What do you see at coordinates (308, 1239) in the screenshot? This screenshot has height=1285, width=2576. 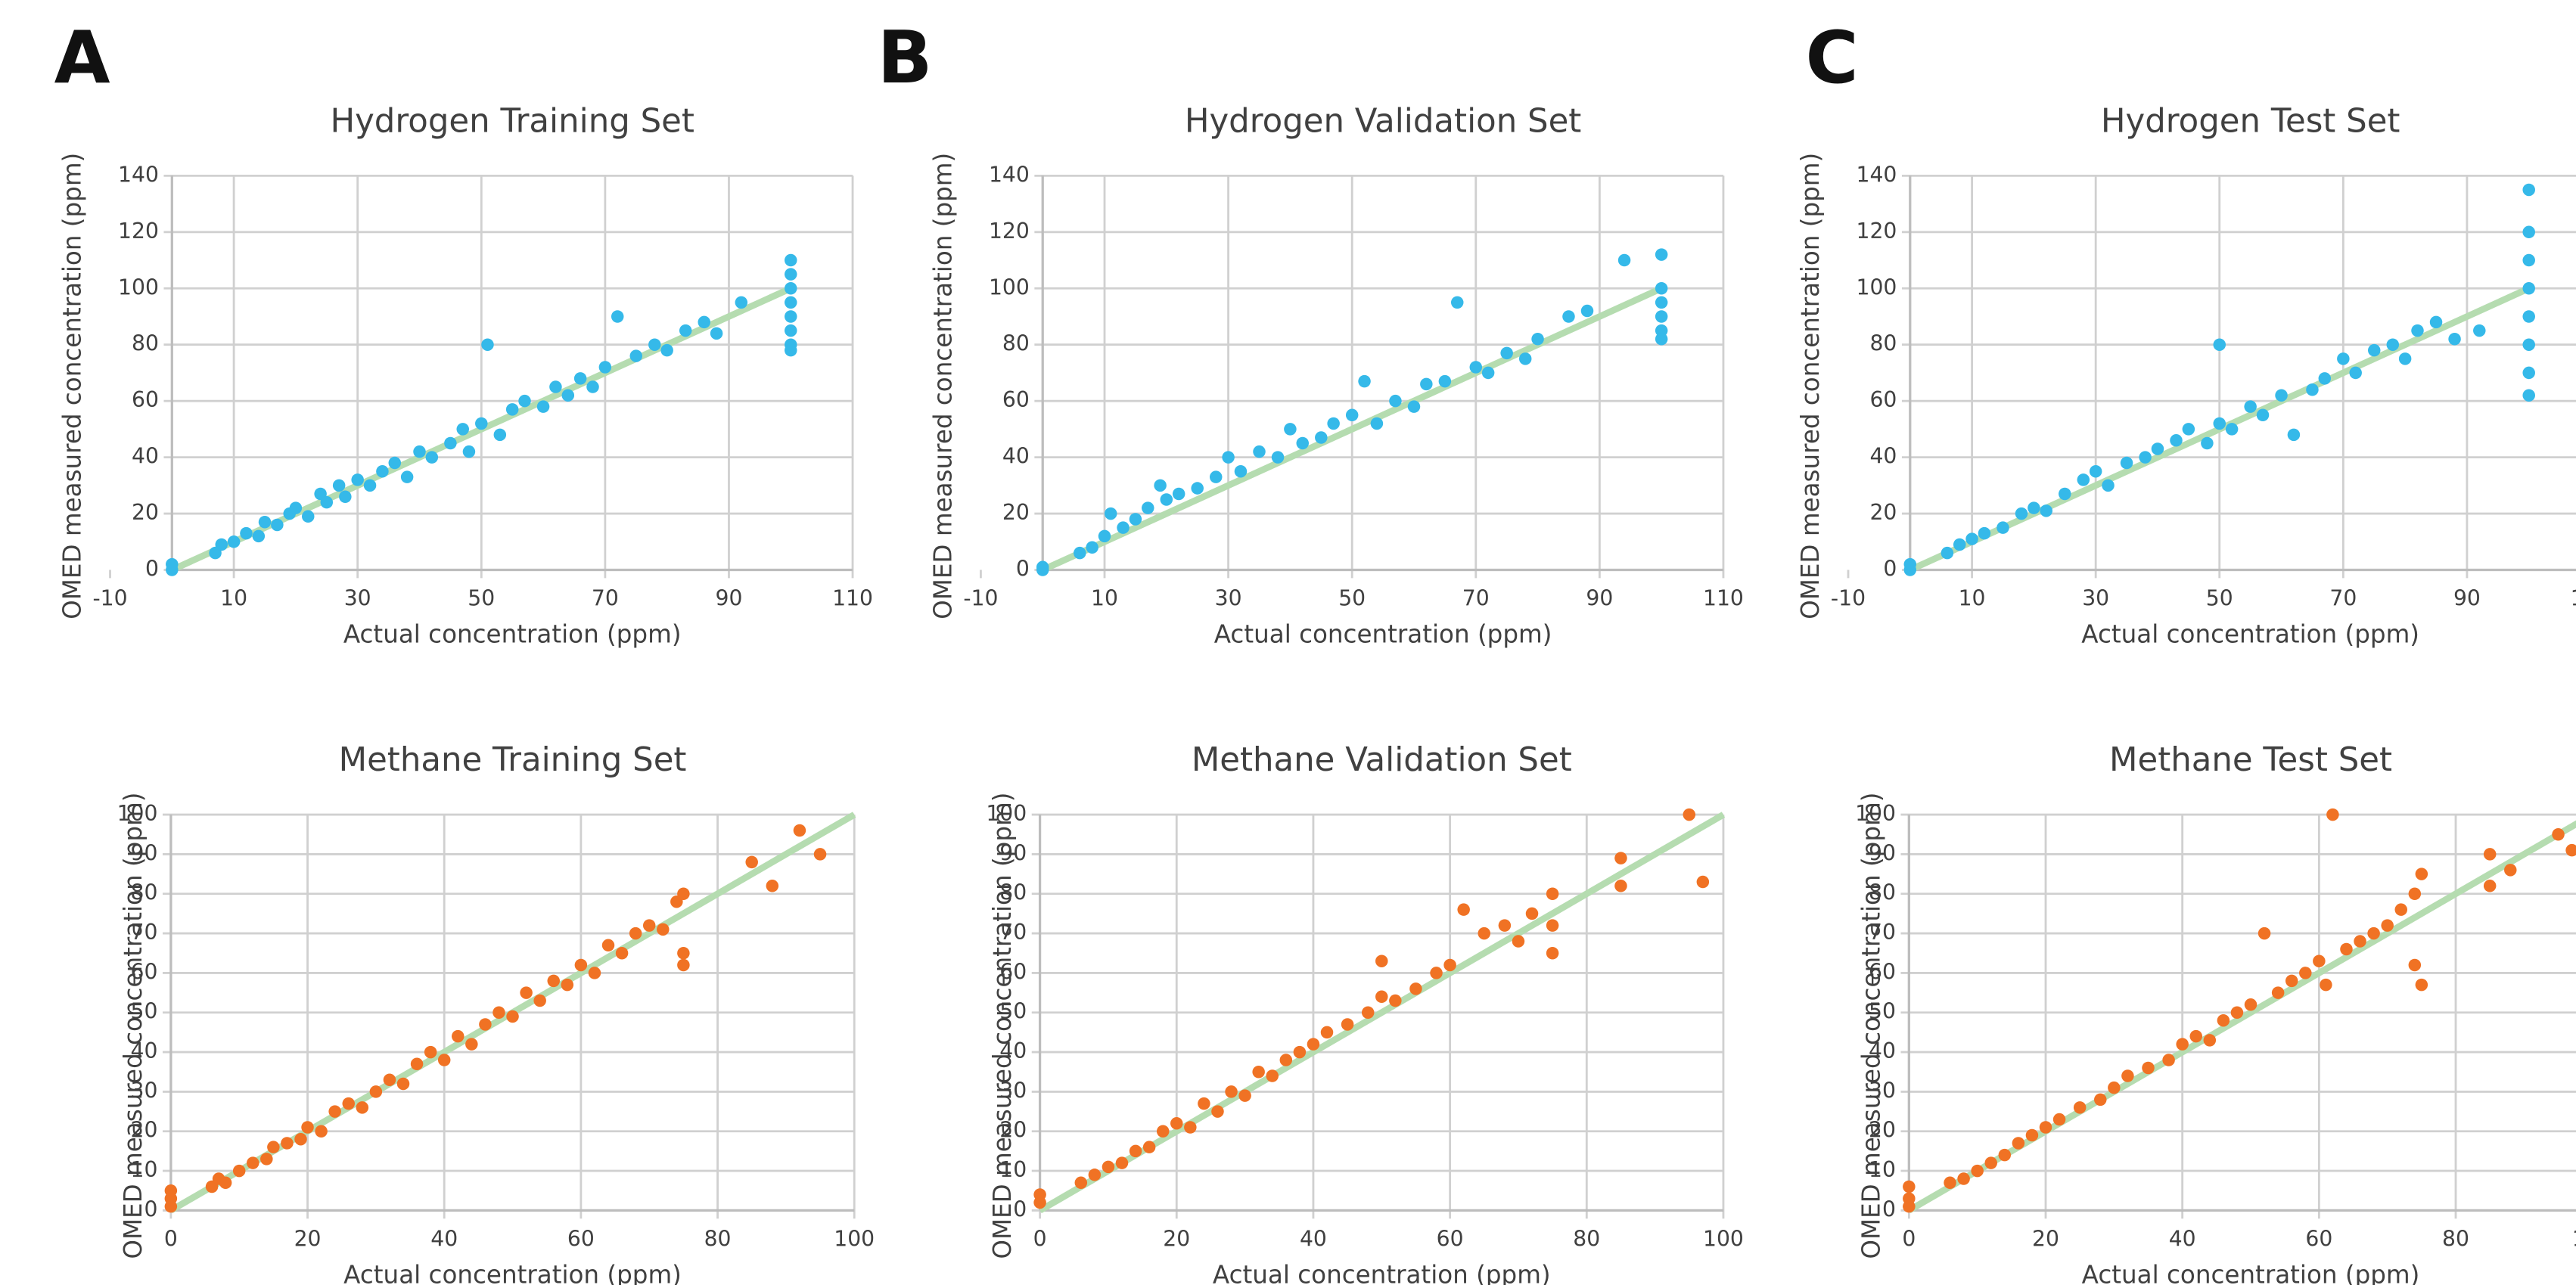 I see `x-tick-label: 20` at bounding box center [308, 1239].